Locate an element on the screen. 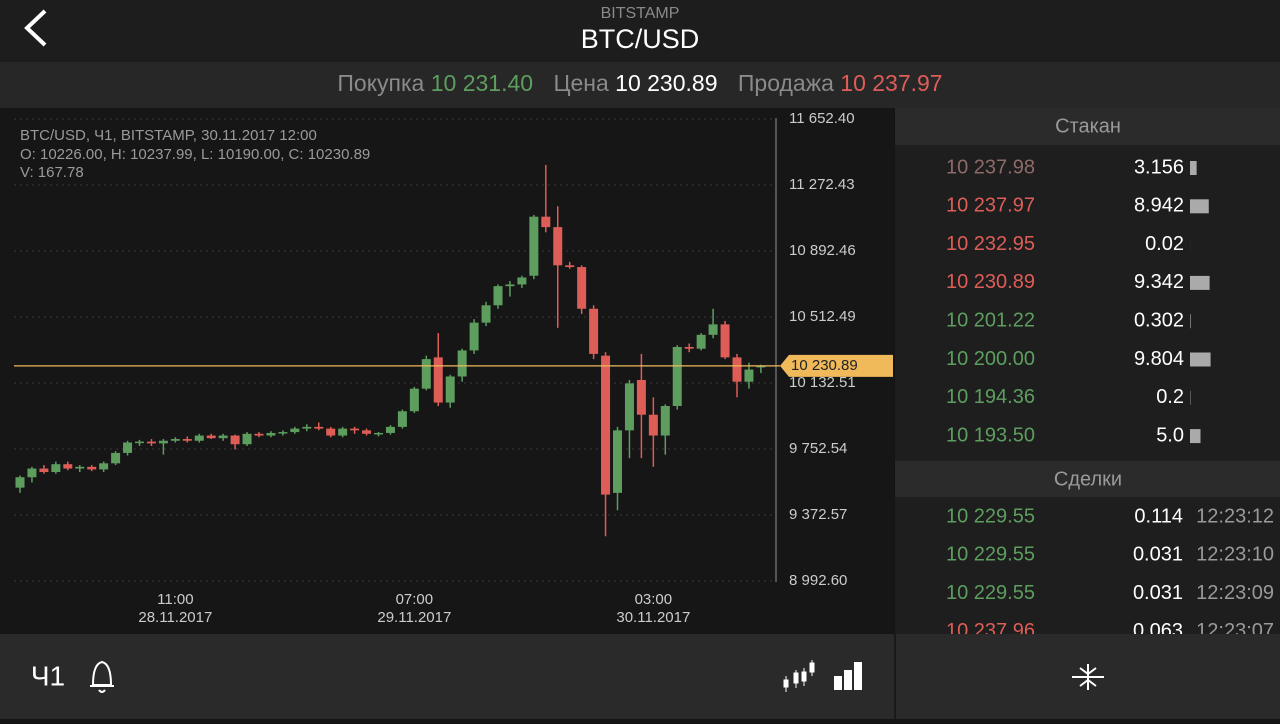  ask: 10 237.97 is located at coordinates (891, 83).